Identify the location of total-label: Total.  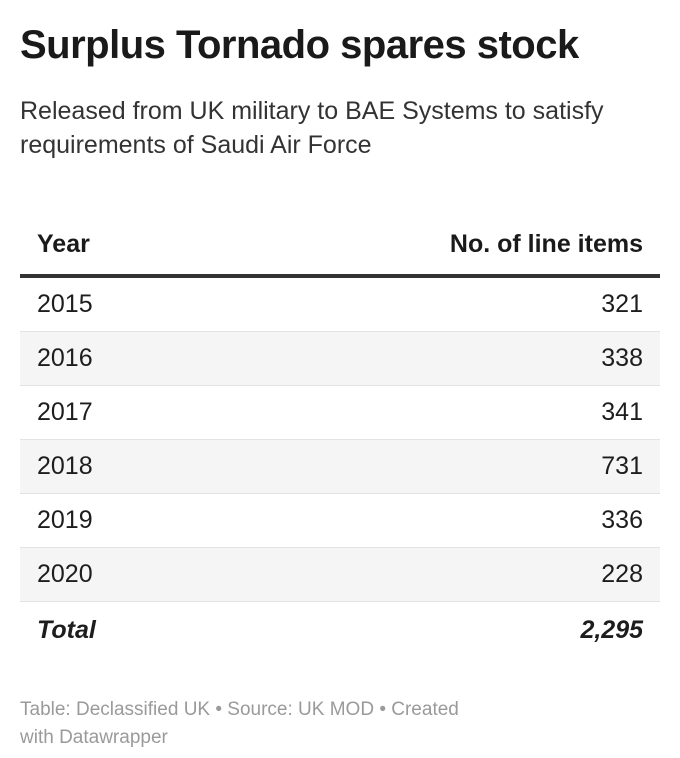
(113, 629).